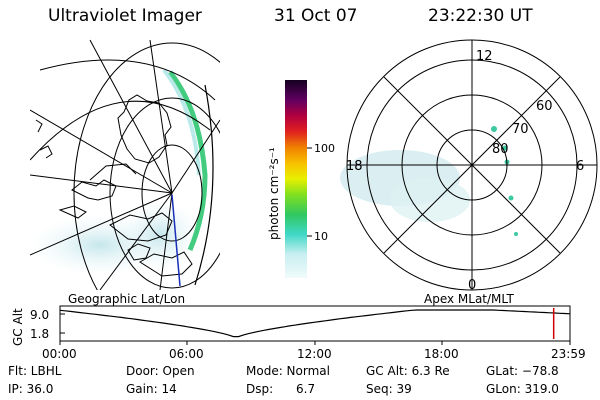 The height and width of the screenshot is (400, 600). I want to click on colorbar-tick-10: 10, so click(321, 236).